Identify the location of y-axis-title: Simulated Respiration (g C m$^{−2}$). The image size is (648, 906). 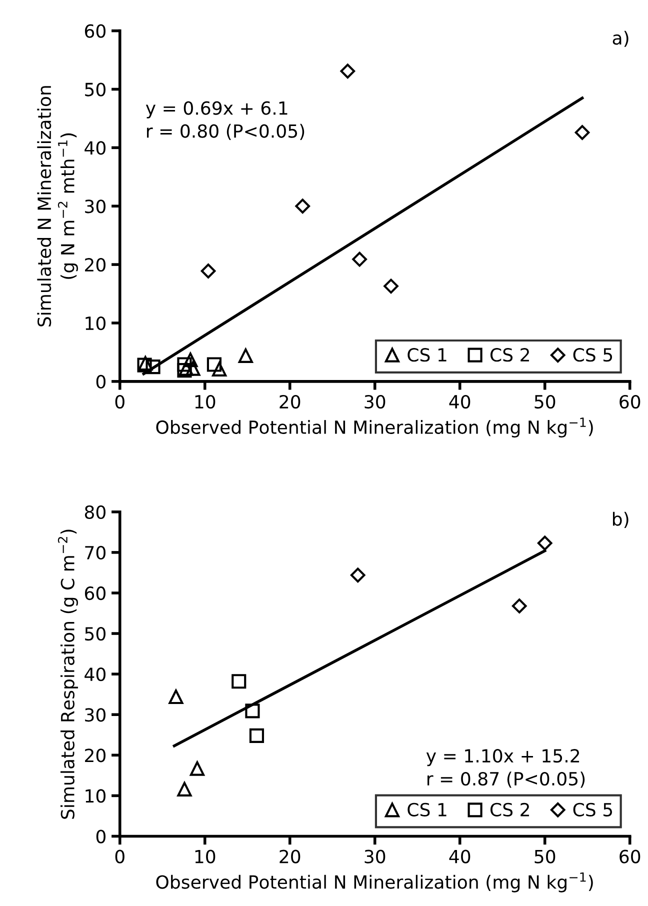
(68, 674).